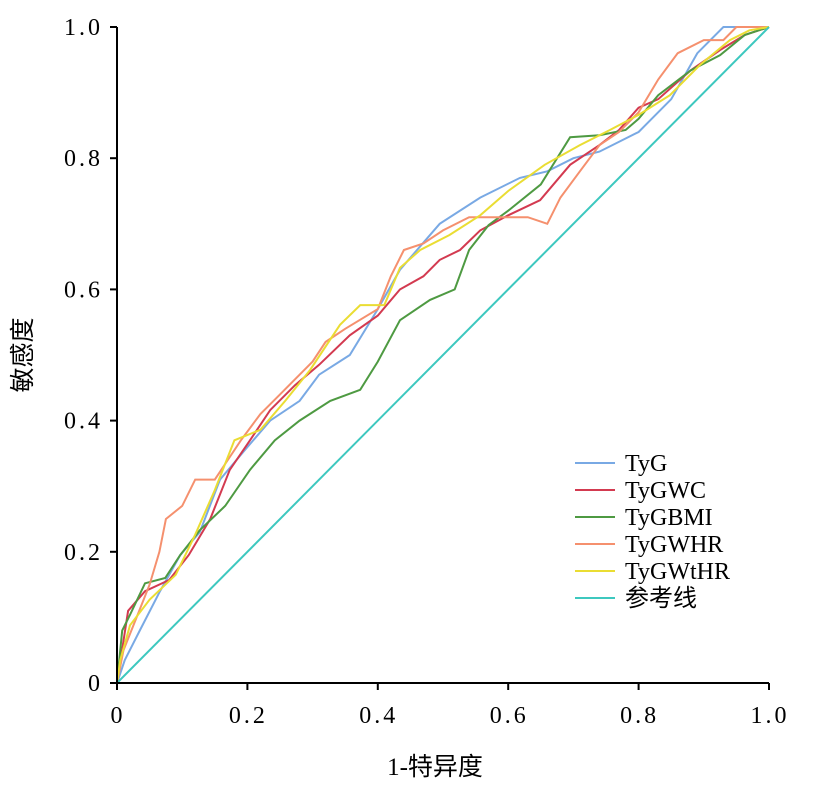 The height and width of the screenshot is (791, 827). Describe the element at coordinates (83, 553) in the screenshot. I see `y-tick-label: 0.2` at that location.